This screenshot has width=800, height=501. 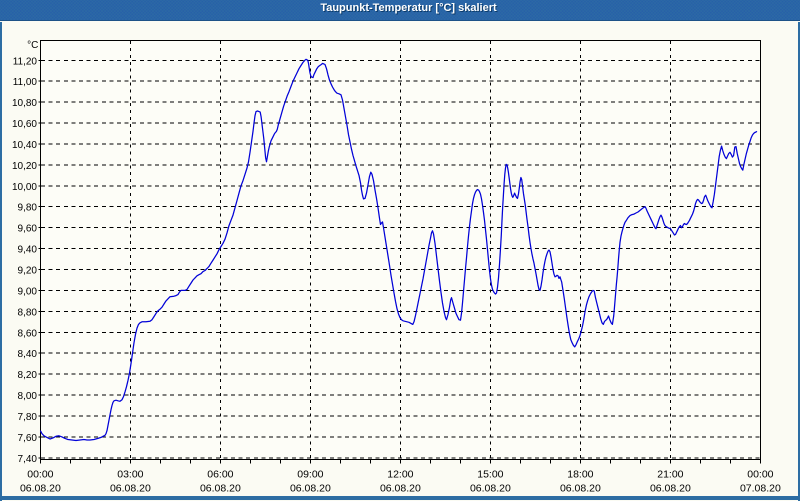 I want to click on svg-text: 10,60, so click(x=24, y=124).